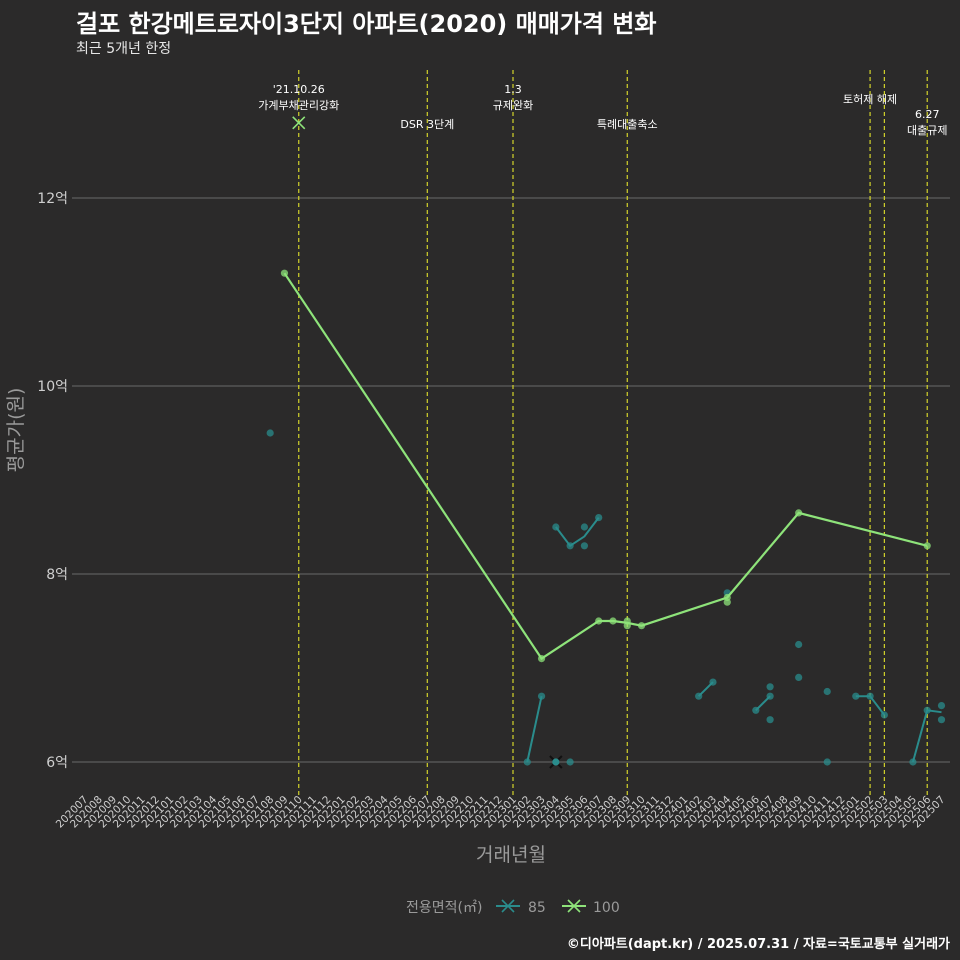  Describe the element at coordinates (927, 130) in the screenshot. I see `event-label: 대출규제` at that location.